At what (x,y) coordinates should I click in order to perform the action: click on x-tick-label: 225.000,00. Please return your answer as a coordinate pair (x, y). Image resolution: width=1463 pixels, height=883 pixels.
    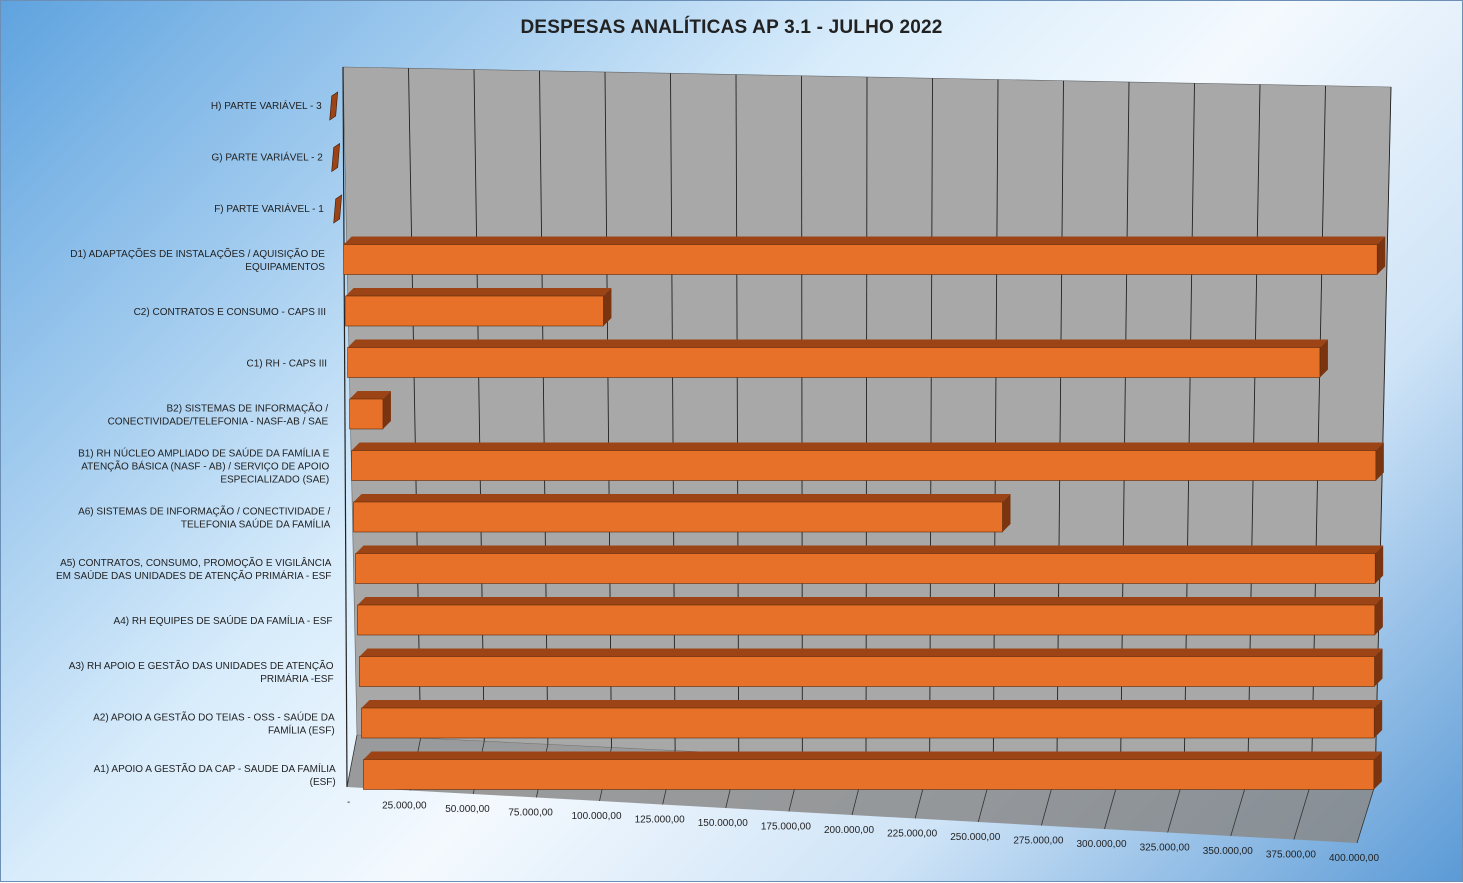
    Looking at the image, I should click on (912, 834).